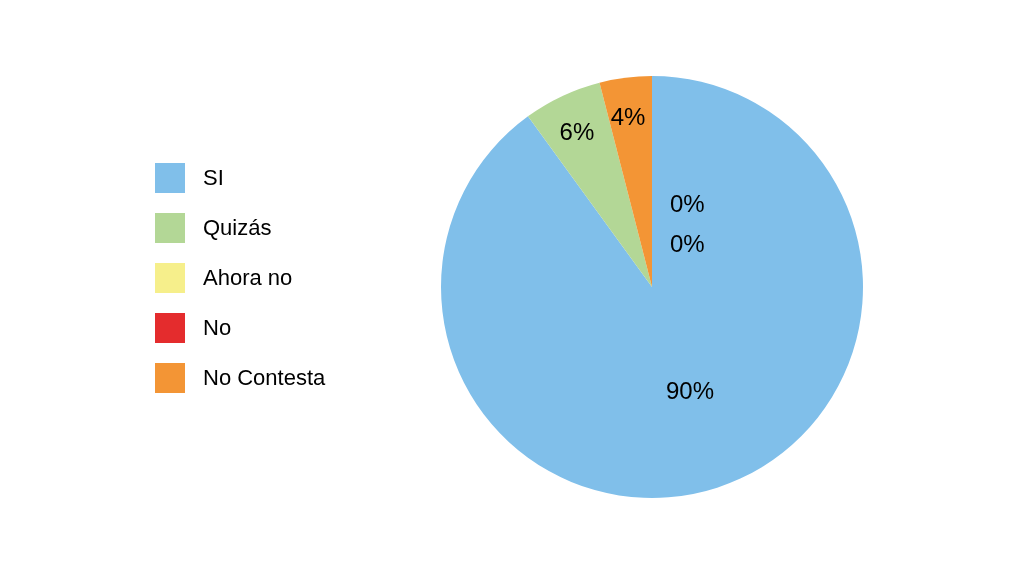 This screenshot has width=1024, height=576. Describe the element at coordinates (217, 327) in the screenshot. I see `legend-label: No` at that location.